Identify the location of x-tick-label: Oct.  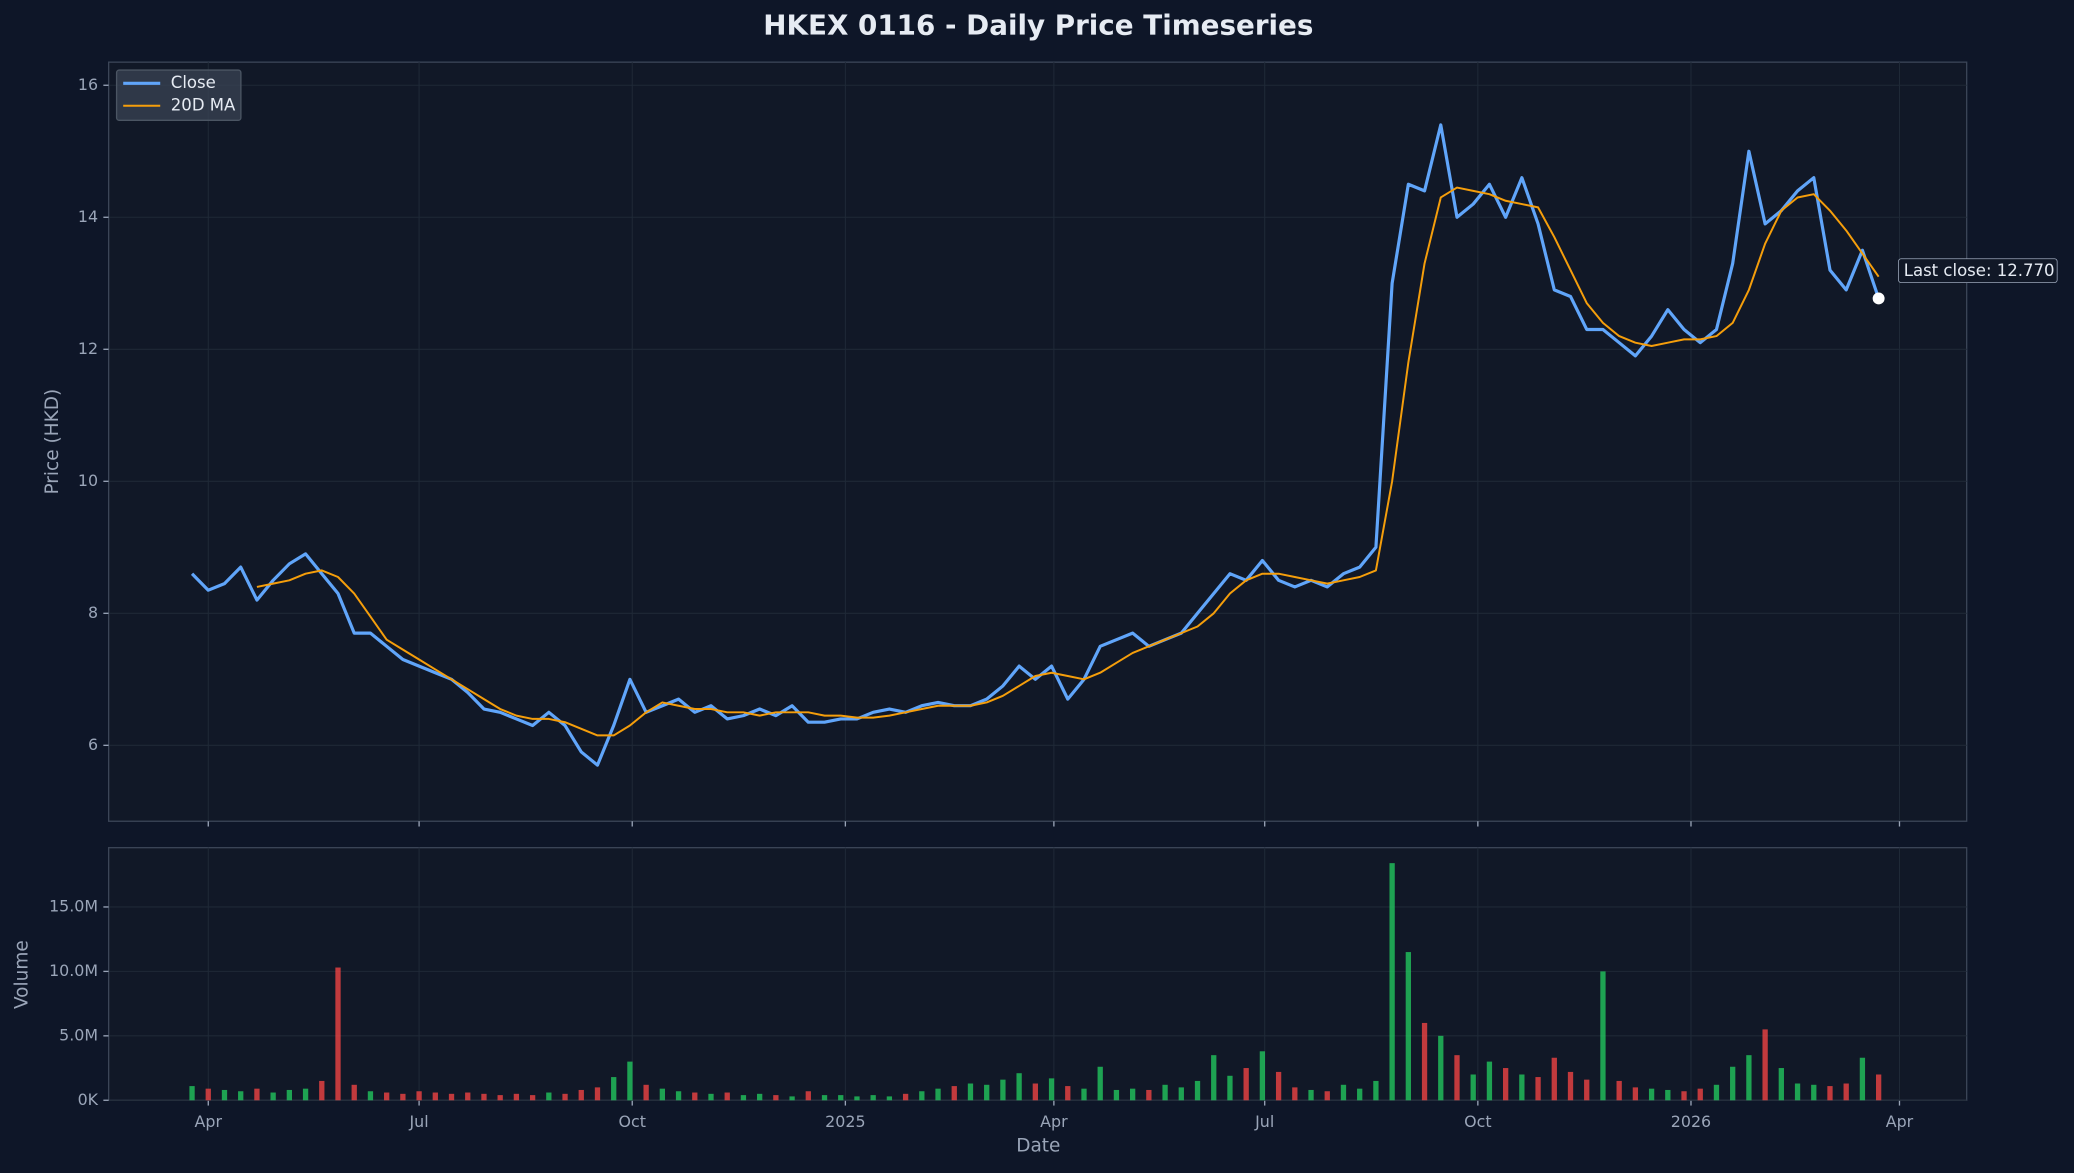
(632, 1121).